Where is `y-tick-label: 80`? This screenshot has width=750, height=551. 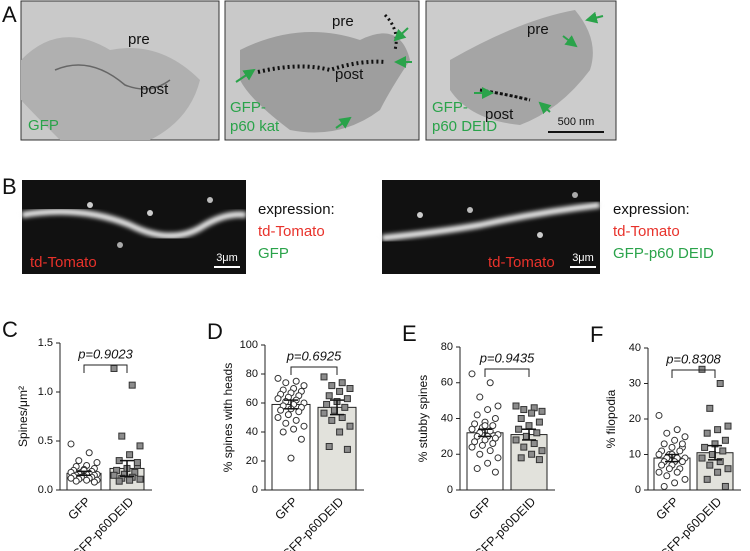
y-tick-label: 80 is located at coordinates (447, 347).